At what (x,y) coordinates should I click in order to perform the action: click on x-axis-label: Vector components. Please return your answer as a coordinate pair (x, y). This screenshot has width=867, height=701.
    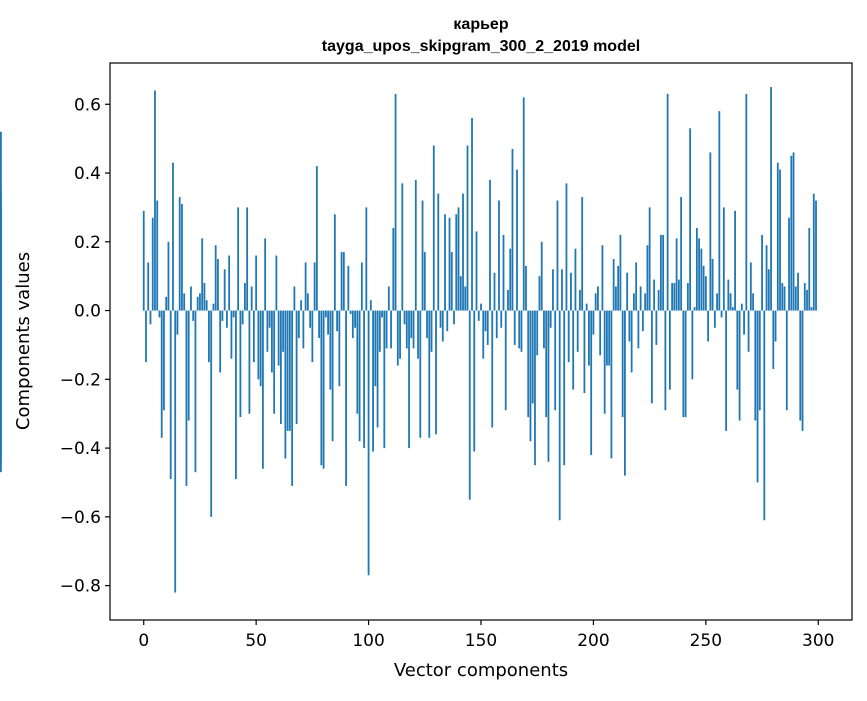
    Looking at the image, I should click on (481, 670).